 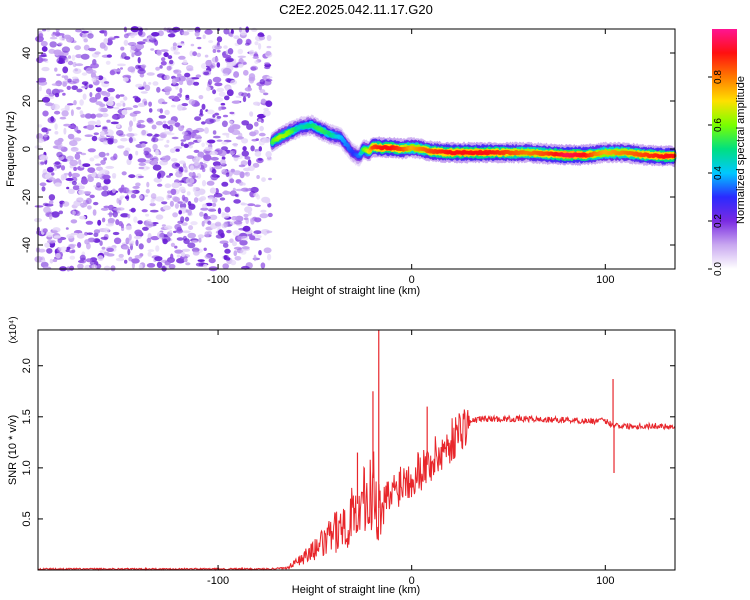 I want to click on snr-y-label: SNR (10 * v/v), so click(x=13, y=450).